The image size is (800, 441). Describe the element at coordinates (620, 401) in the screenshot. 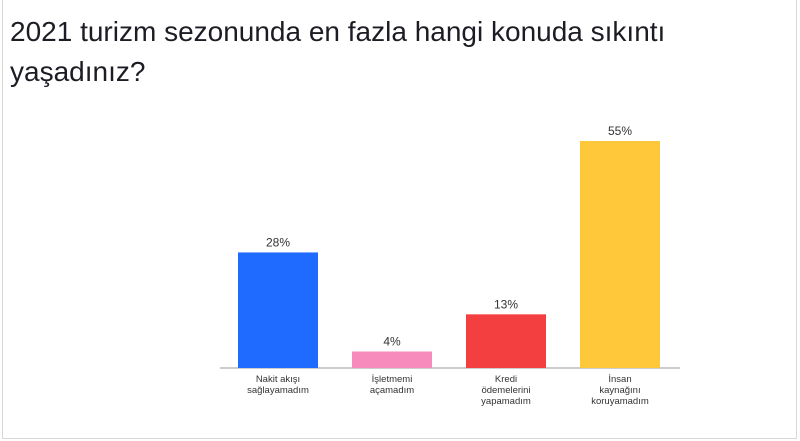

I see `category-label-4-line-3: koruyamadım` at that location.